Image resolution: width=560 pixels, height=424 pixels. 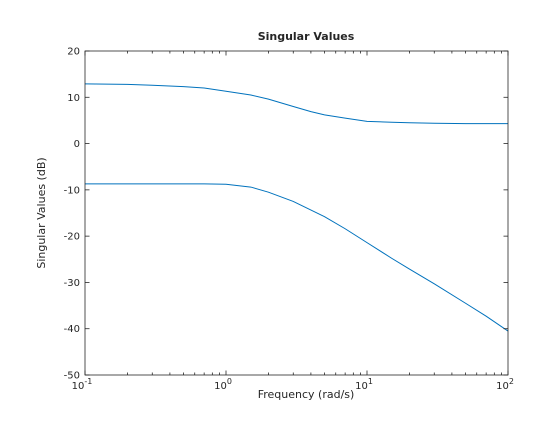 What do you see at coordinates (72, 237) in the screenshot?
I see `y-tick-label: -20` at bounding box center [72, 237].